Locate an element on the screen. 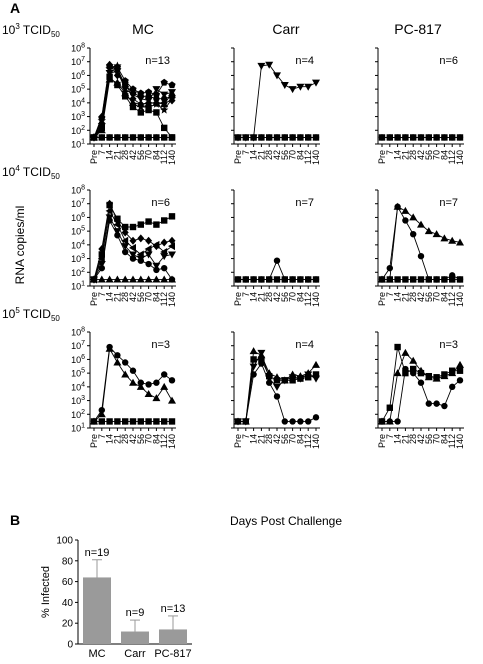 Image resolution: width=483 pixels, height=664 pixels. series-2-square is located at coordinates (133, 421).